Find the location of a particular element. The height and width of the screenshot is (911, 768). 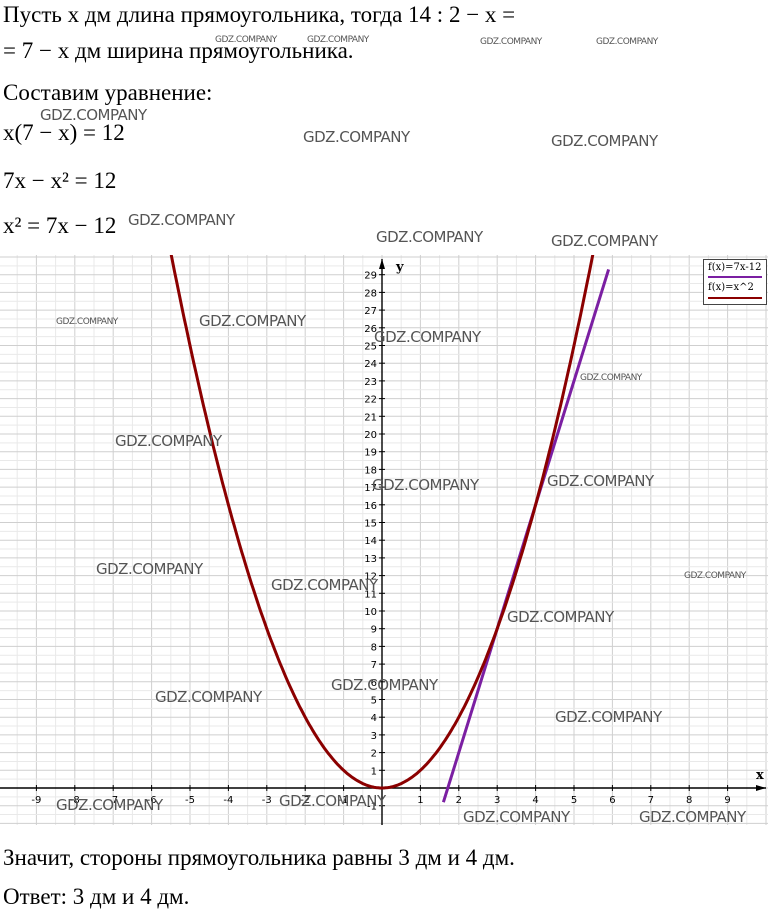

x-tick-label: -7 is located at coordinates (113, 800).